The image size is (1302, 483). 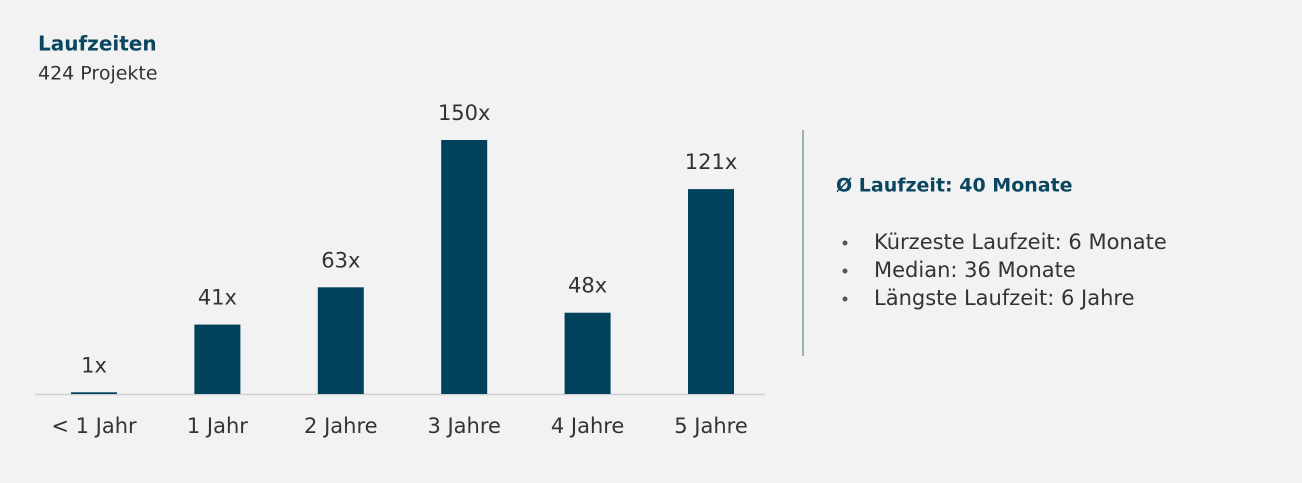 I want to click on value-label: 41x, so click(x=217, y=298).